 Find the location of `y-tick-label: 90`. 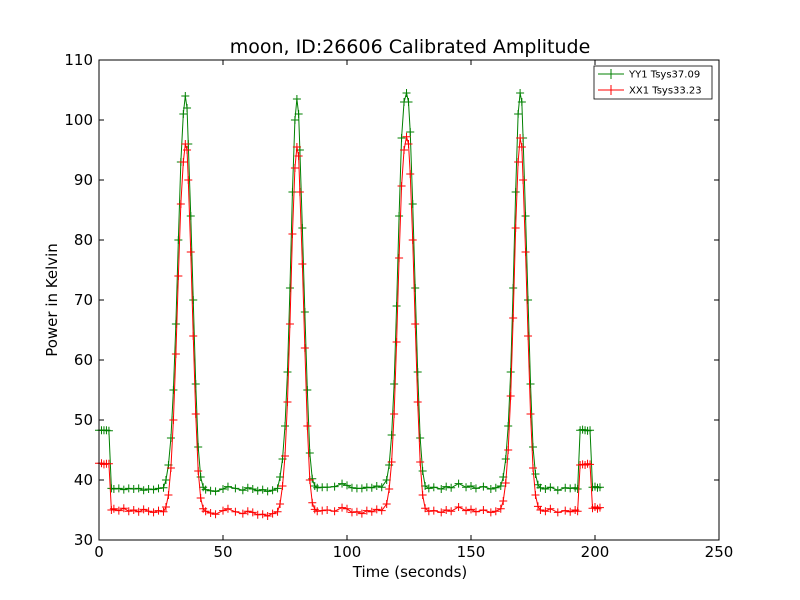

y-tick-label: 90 is located at coordinates (83, 180).